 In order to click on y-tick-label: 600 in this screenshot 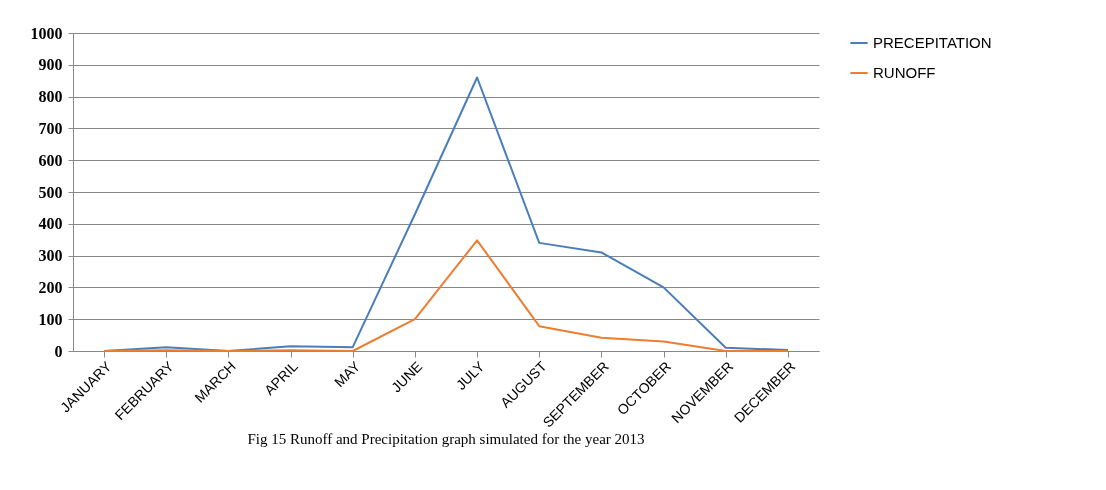, I will do `click(50, 160)`.